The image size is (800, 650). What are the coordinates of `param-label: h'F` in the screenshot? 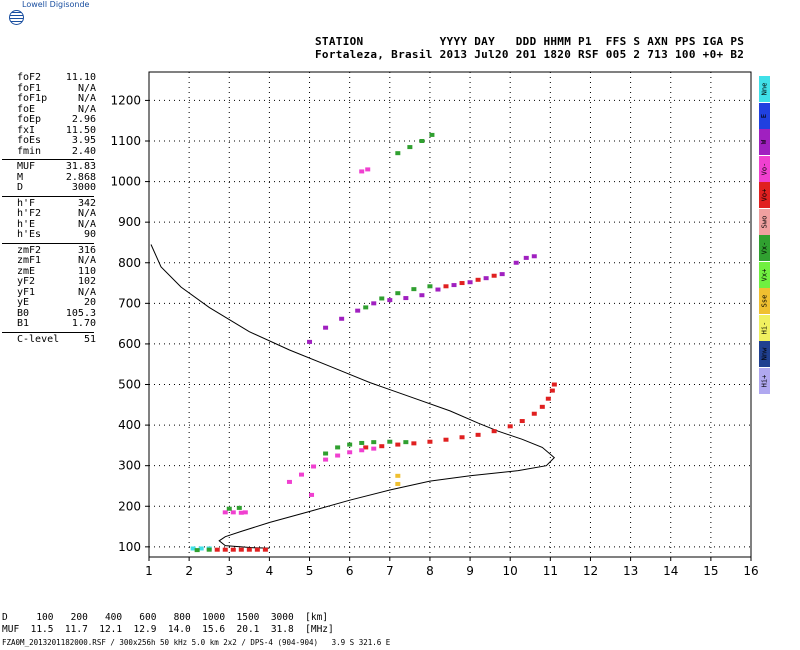 It's located at (26, 203).